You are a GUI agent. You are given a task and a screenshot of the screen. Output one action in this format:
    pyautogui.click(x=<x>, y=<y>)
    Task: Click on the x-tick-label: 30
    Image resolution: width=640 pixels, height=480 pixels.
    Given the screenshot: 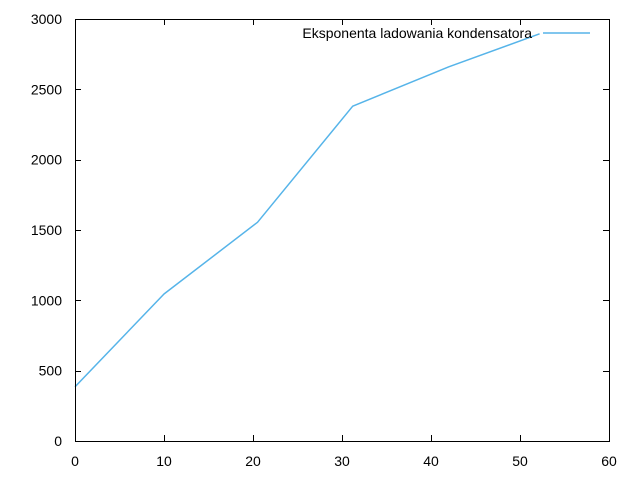 What is the action you would take?
    pyautogui.click(x=342, y=461)
    